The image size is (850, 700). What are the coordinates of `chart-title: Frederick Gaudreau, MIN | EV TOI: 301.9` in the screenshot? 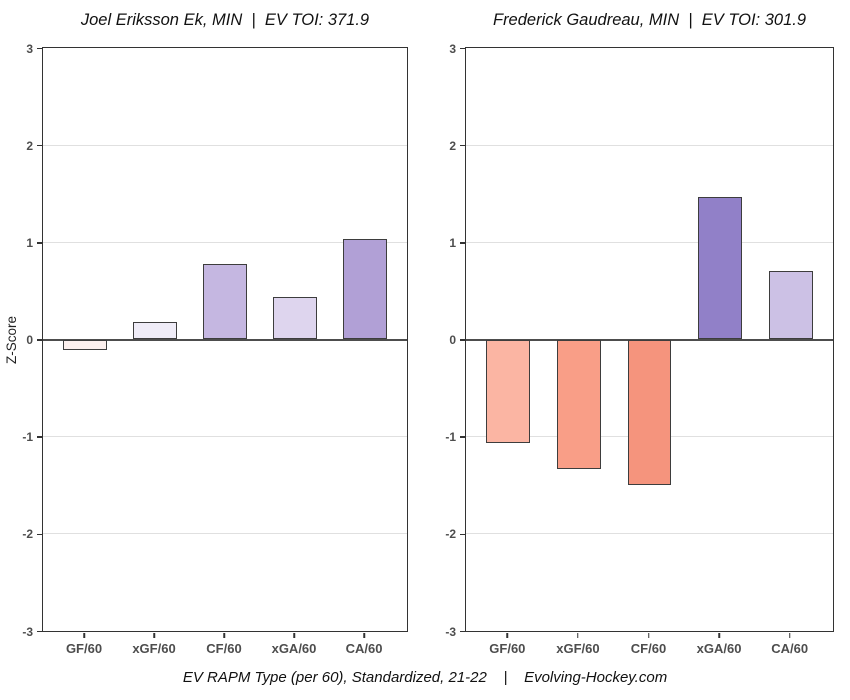 It's located at (649, 20).